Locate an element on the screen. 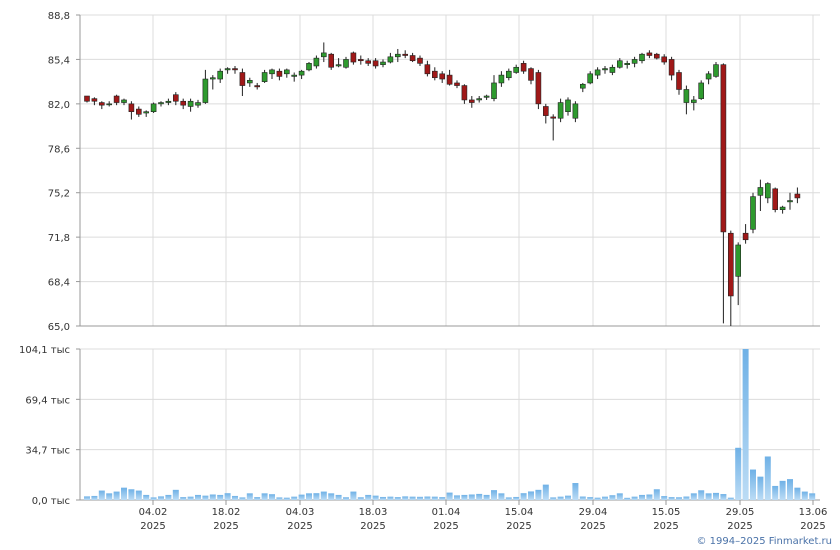 This screenshot has height=550, width=840. x-tick-date: 04.03 is located at coordinates (300, 512).